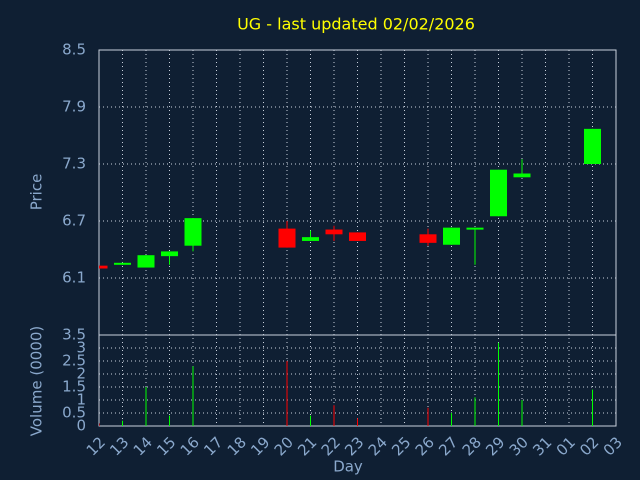 This screenshot has width=640, height=480. Describe the element at coordinates (37, 192) in the screenshot. I see `y-axis-label: Price` at that location.